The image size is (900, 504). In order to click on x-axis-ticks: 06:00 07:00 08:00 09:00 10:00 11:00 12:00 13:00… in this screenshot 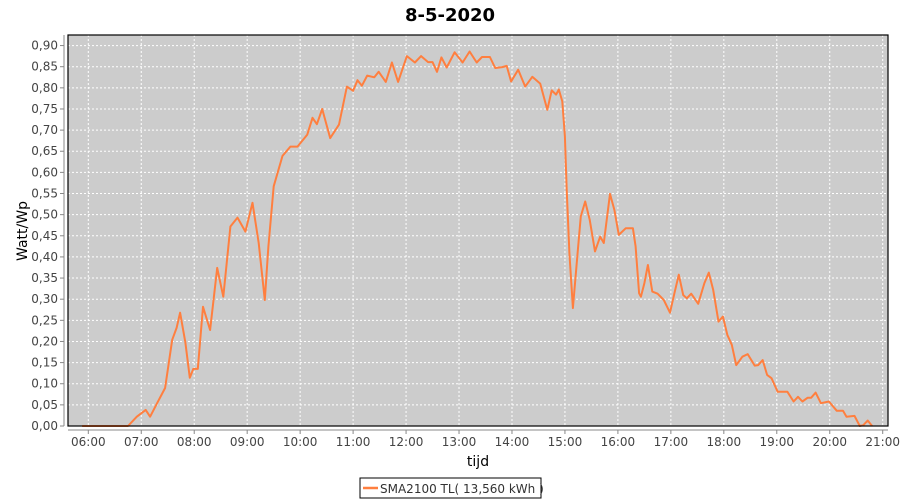, I will do `click(485, 439)`.